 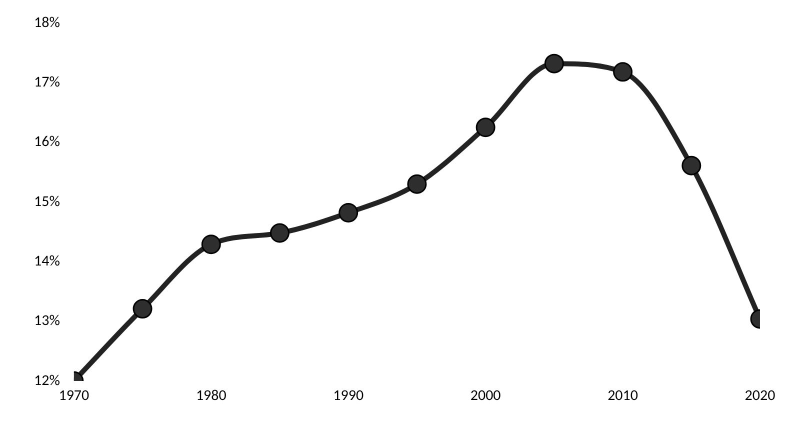 What do you see at coordinates (348, 395) in the screenshot?
I see `x-tick-label: 1990` at bounding box center [348, 395].